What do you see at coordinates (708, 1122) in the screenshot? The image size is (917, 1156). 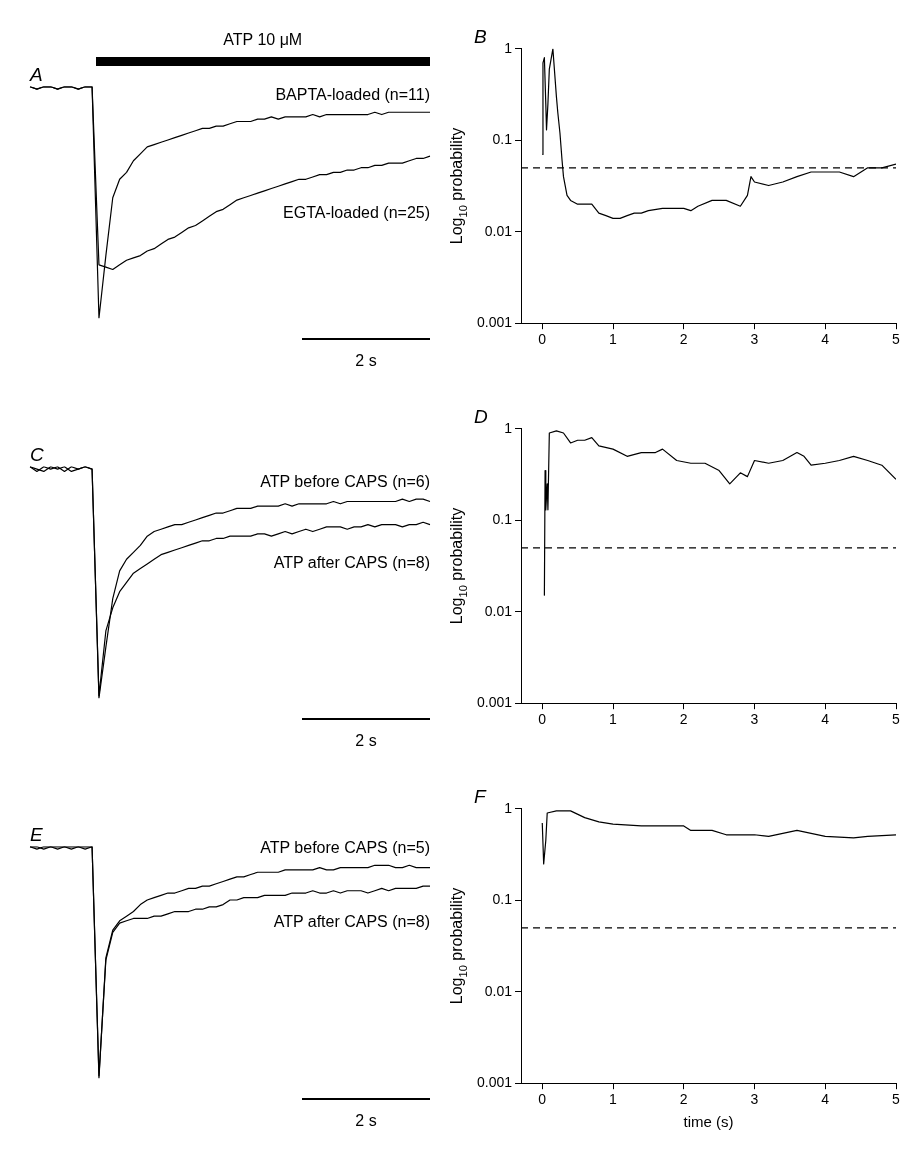 I see `x-axis-title: time (s)` at bounding box center [708, 1122].